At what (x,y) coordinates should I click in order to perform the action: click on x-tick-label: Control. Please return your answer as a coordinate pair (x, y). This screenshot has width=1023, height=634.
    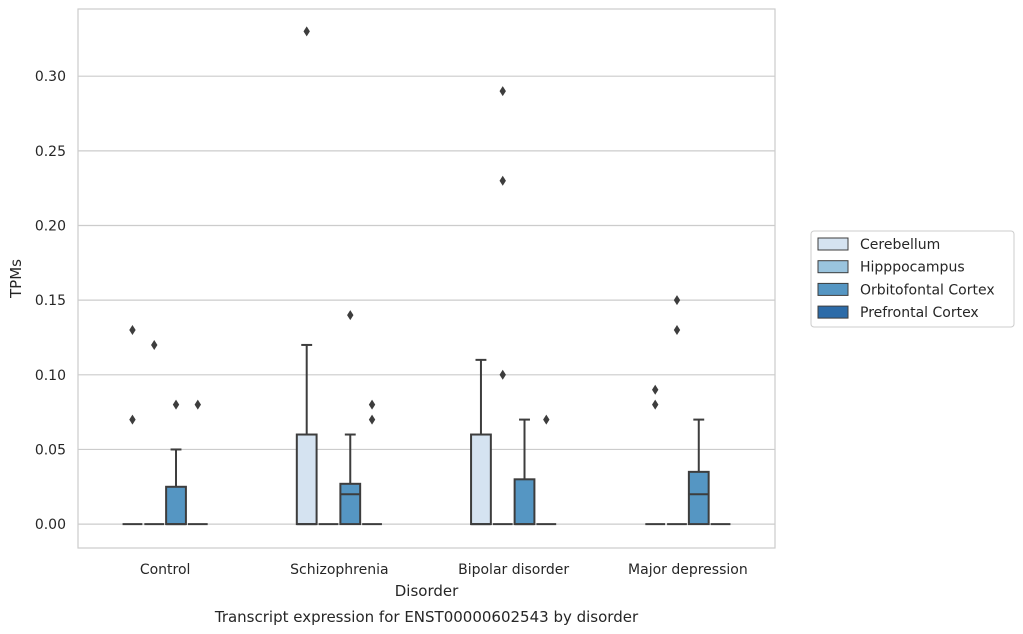
    Looking at the image, I should click on (165, 570).